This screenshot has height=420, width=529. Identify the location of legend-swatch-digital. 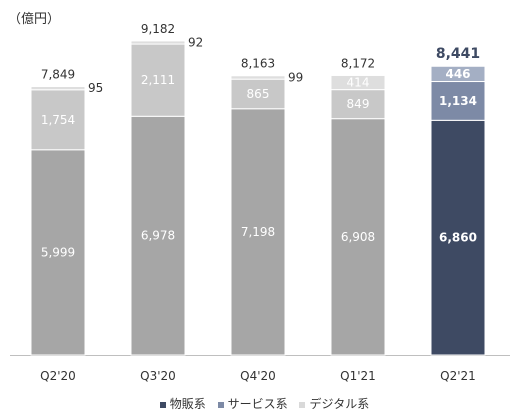
(302, 404).